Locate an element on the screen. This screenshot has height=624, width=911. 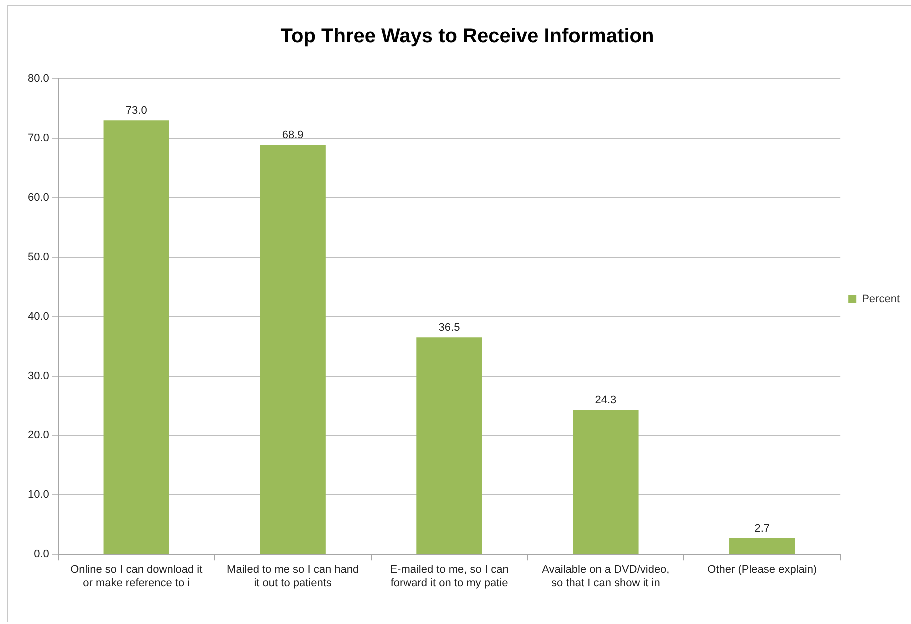
chart-title: Top Three Ways to Receive Information is located at coordinates (467, 37).